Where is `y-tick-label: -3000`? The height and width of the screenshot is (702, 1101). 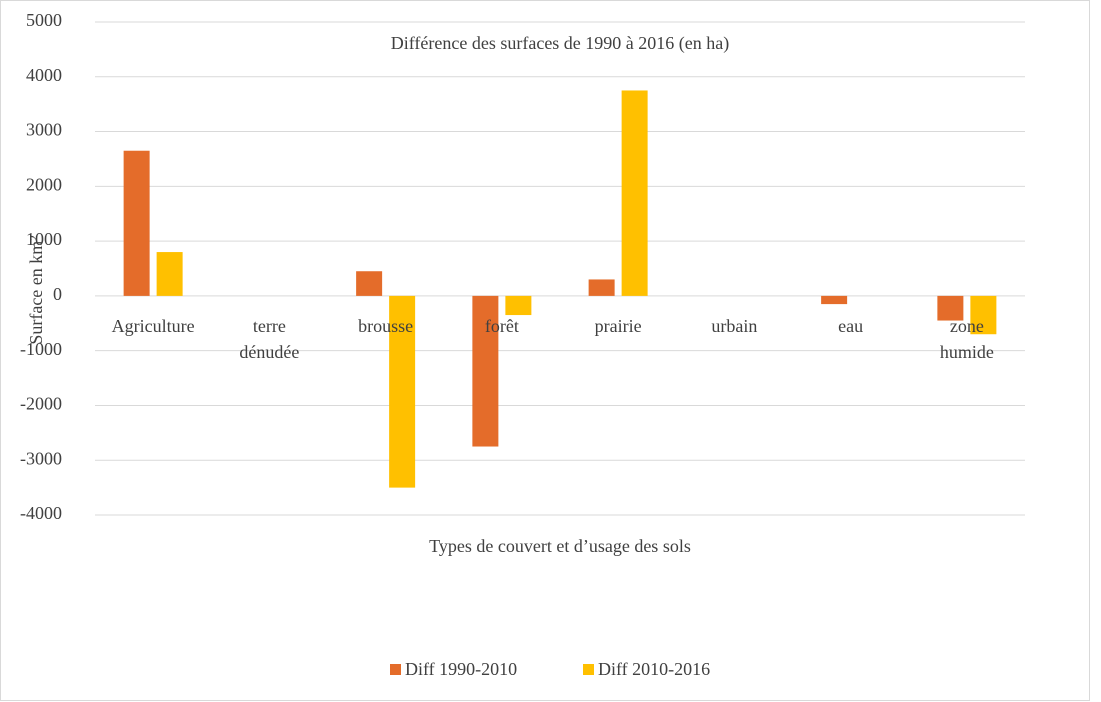 y-tick-label: -3000 is located at coordinates (41, 458).